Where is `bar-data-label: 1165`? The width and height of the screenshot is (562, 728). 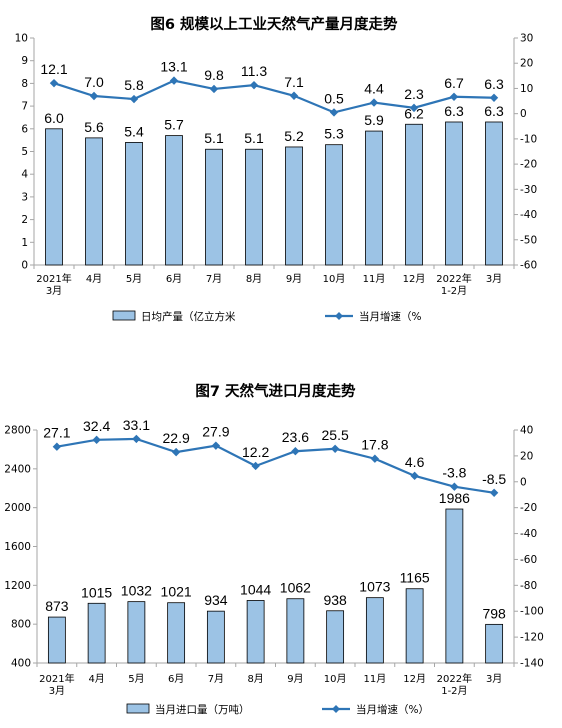 bar-data-label: 1165 is located at coordinates (415, 578).